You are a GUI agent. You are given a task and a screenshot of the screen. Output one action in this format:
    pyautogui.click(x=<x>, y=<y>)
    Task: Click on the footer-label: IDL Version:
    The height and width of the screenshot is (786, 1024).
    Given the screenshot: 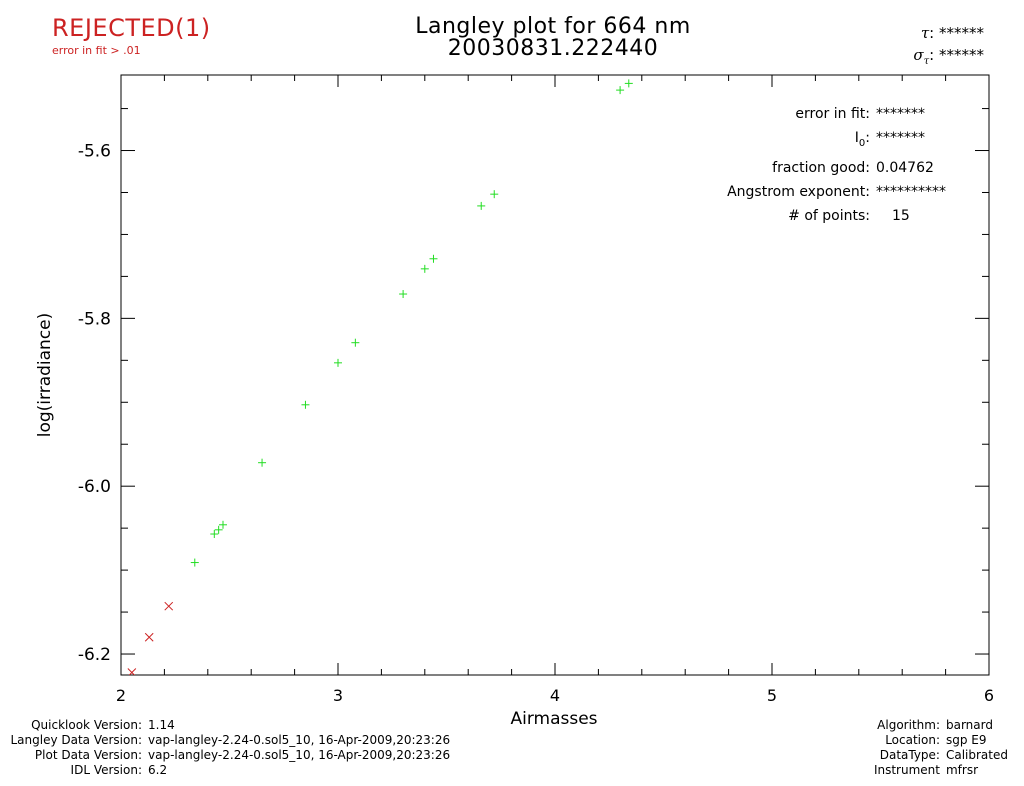 What is the action you would take?
    pyautogui.click(x=106, y=770)
    